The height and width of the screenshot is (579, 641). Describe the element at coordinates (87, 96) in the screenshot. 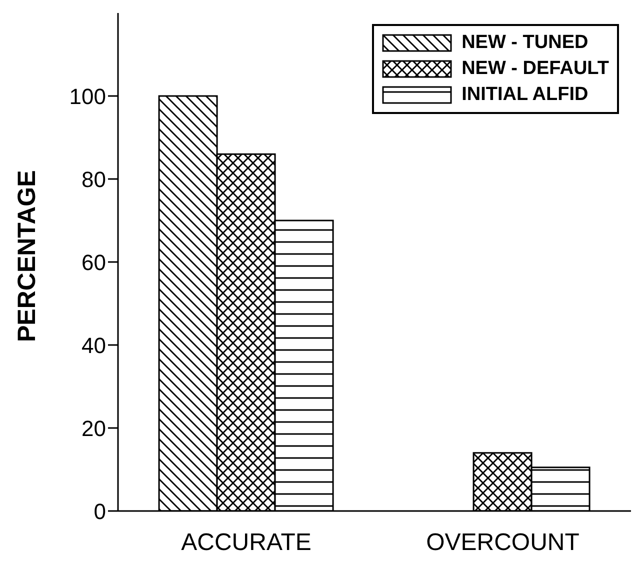

I see `y-tick-label: 100` at that location.